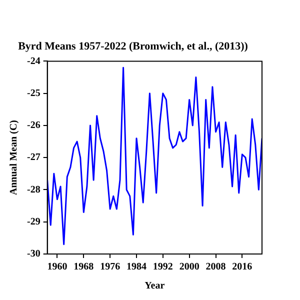 The height and width of the screenshot is (300, 300). What do you see at coordinates (155, 286) in the screenshot?
I see `x-axis-title: Year` at bounding box center [155, 286].